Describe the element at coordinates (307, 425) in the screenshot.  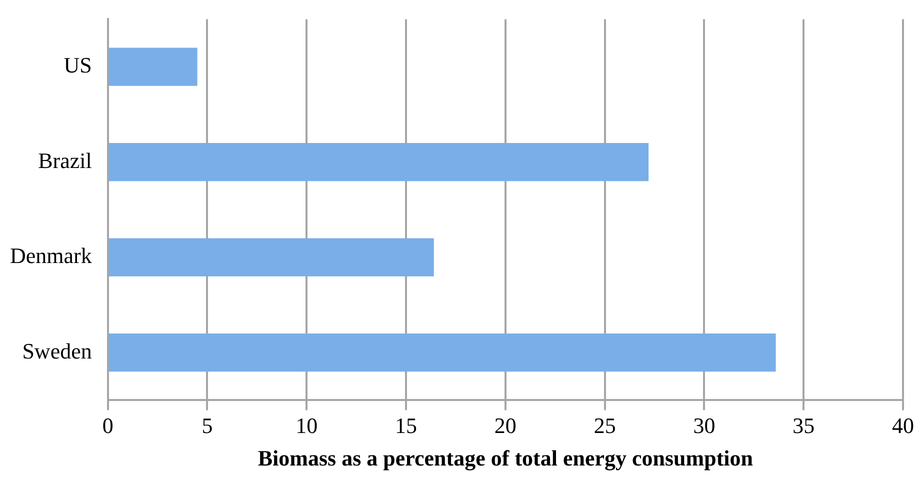
I see `x-tick-label: 10` at that location.